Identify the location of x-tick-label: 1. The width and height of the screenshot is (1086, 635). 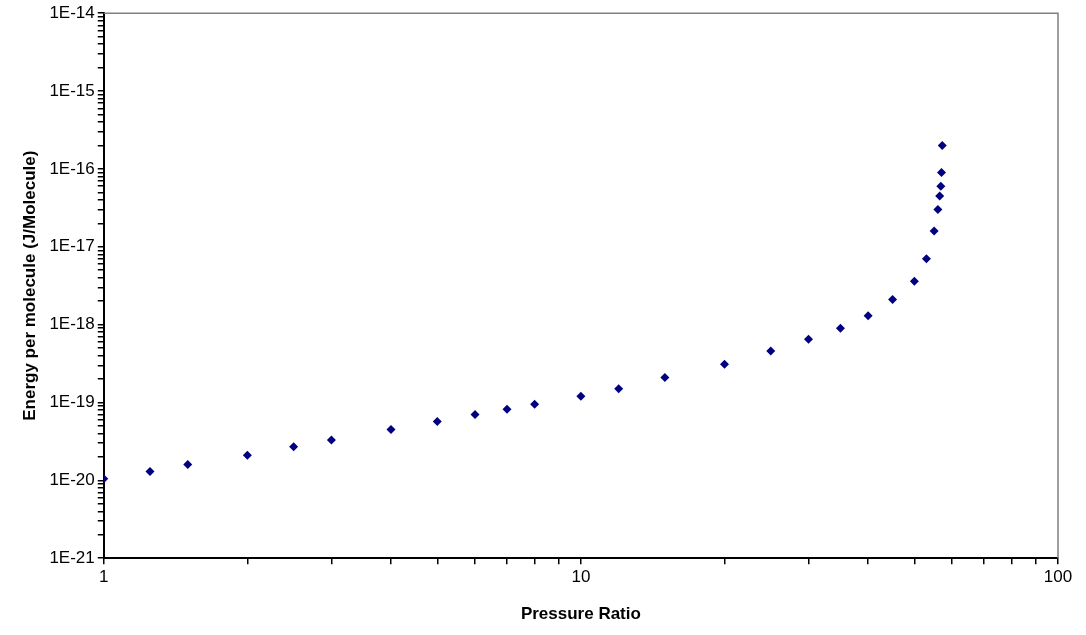
(104, 577).